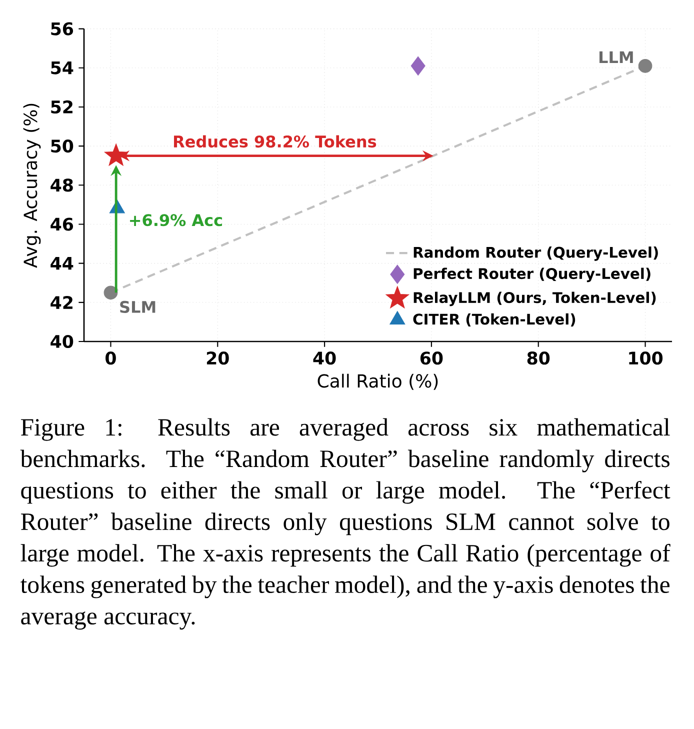 The width and height of the screenshot is (694, 729). What do you see at coordinates (32, 186) in the screenshot?
I see `y-axis-title: Avg. Accuracy (%)` at bounding box center [32, 186].